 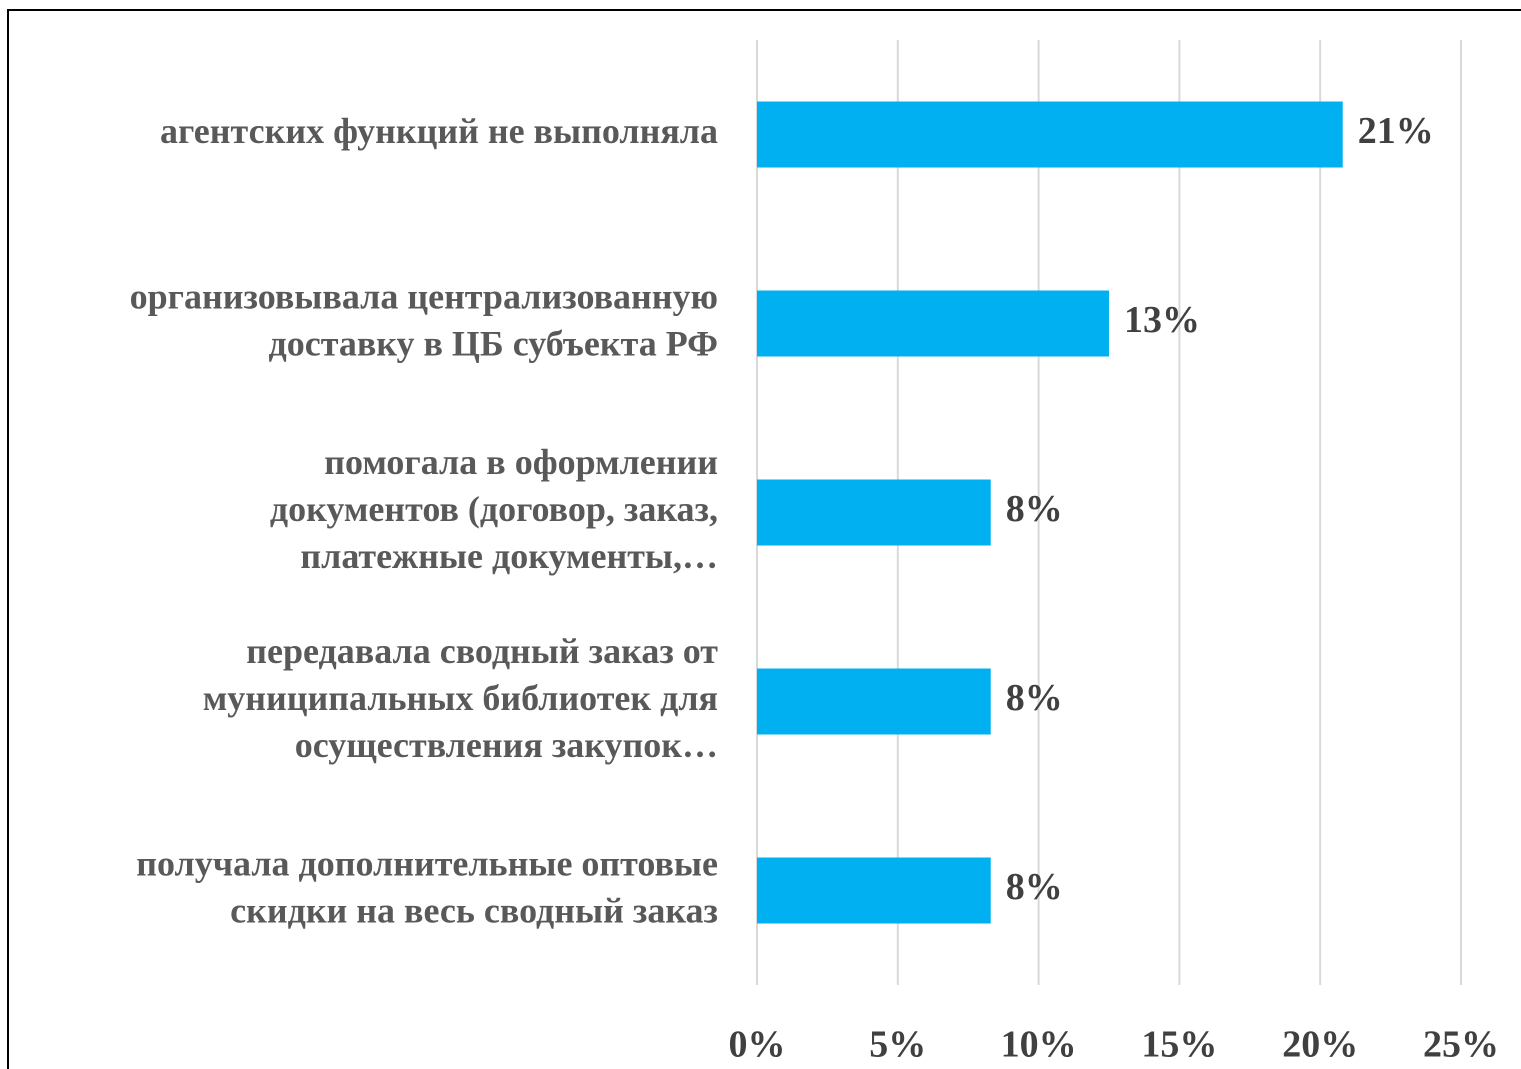 What do you see at coordinates (460, 698) in the screenshot?
I see `y-tick-label: муниципальных библиотек для` at bounding box center [460, 698].